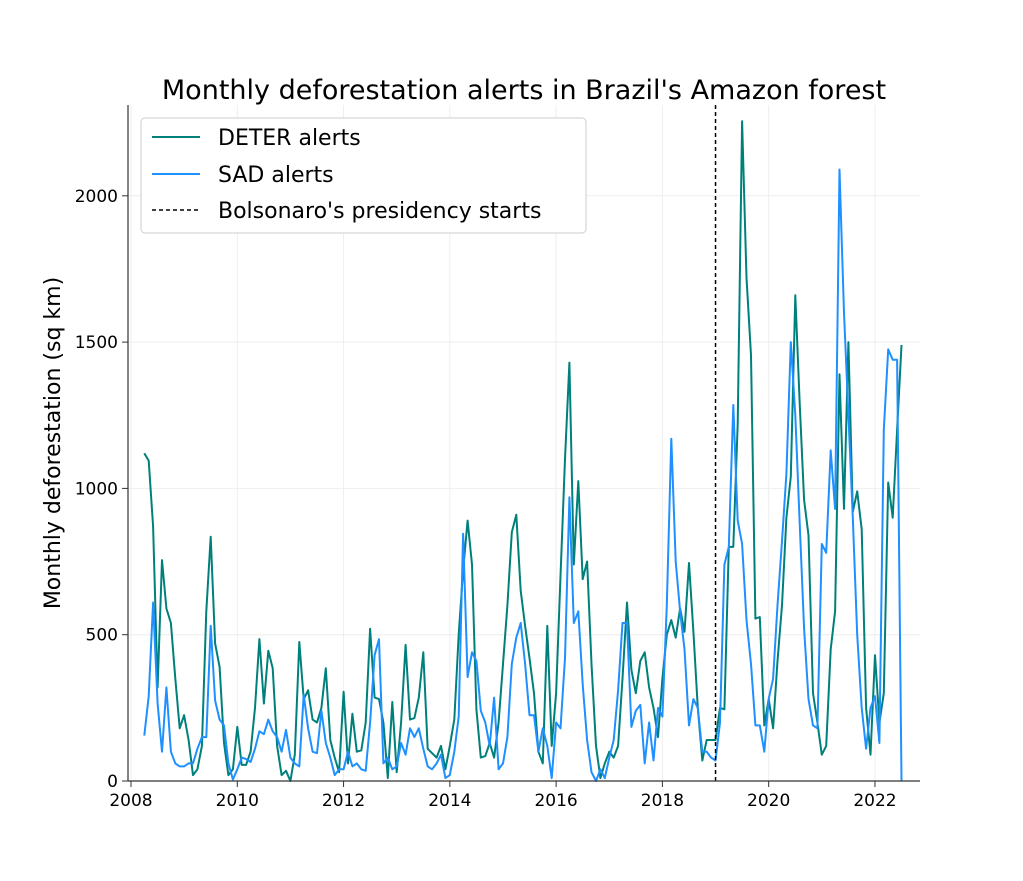 The height and width of the screenshot is (881, 1023). Describe the element at coordinates (276, 175) in the screenshot. I see `legend-label-sad: SAD alerts` at that location.